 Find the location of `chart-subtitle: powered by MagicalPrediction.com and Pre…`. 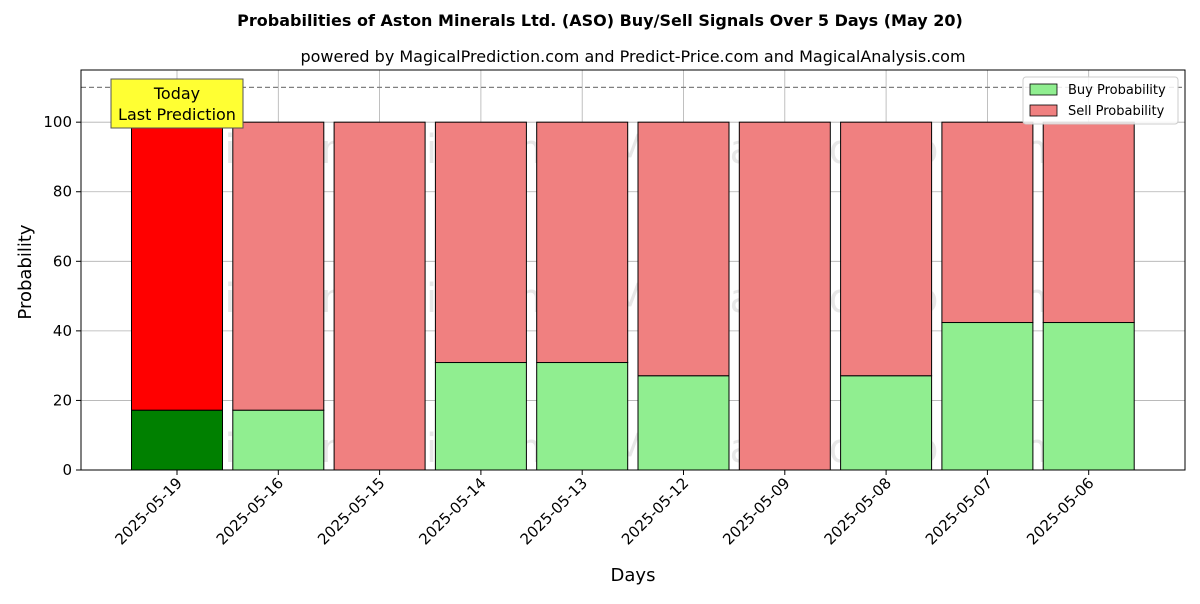

chart-subtitle: powered by MagicalPrediction.com and Pre… is located at coordinates (632, 56).